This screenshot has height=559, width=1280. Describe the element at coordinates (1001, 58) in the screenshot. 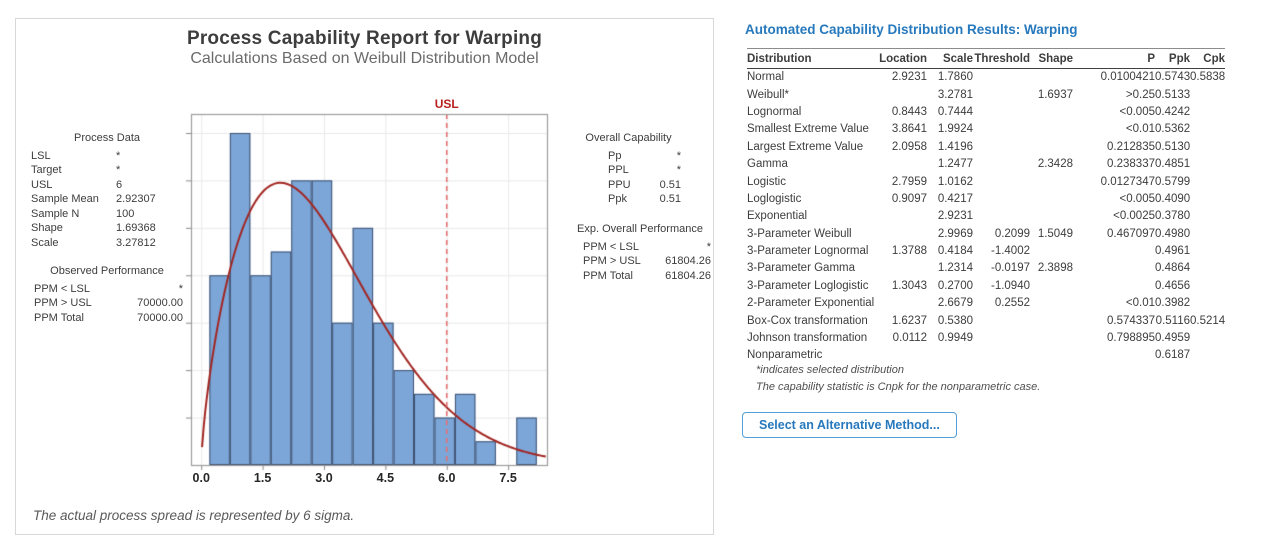

I see `column-header: Threshold` at that location.